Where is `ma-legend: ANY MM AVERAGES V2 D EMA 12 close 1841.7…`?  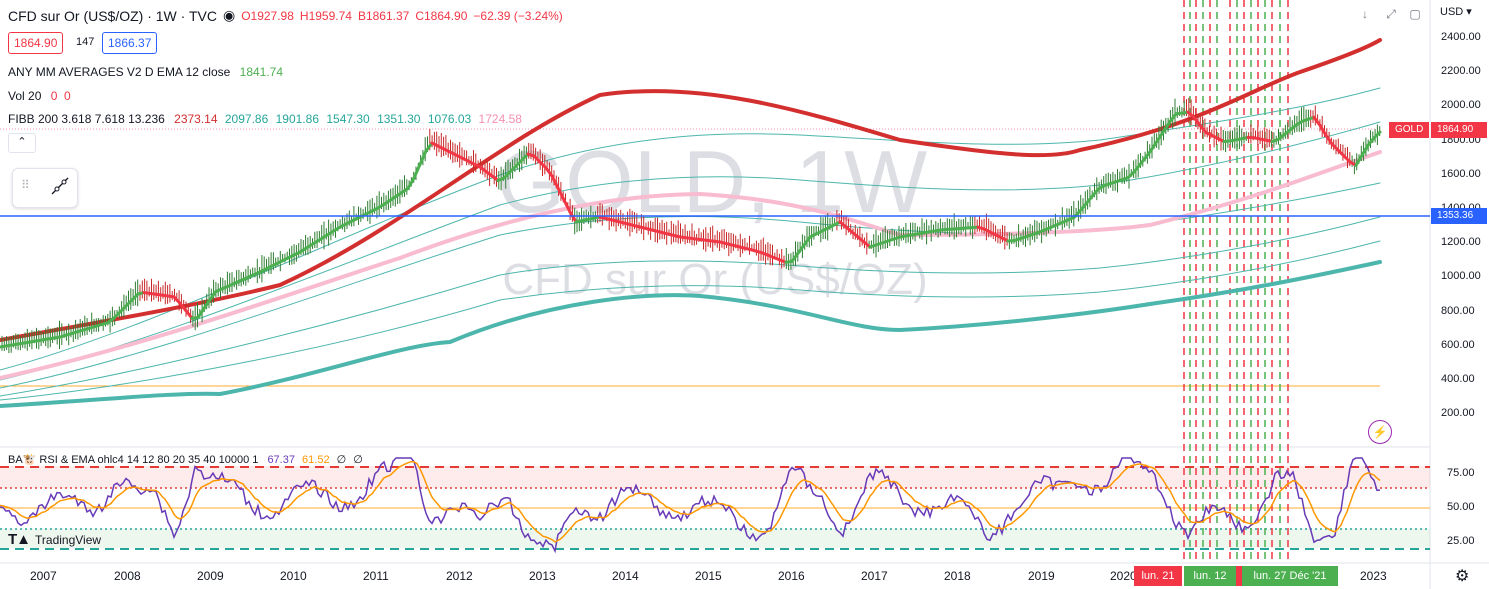
ma-legend: ANY MM AVERAGES V2 D EMA 12 close 1841.7… is located at coordinates (145, 72).